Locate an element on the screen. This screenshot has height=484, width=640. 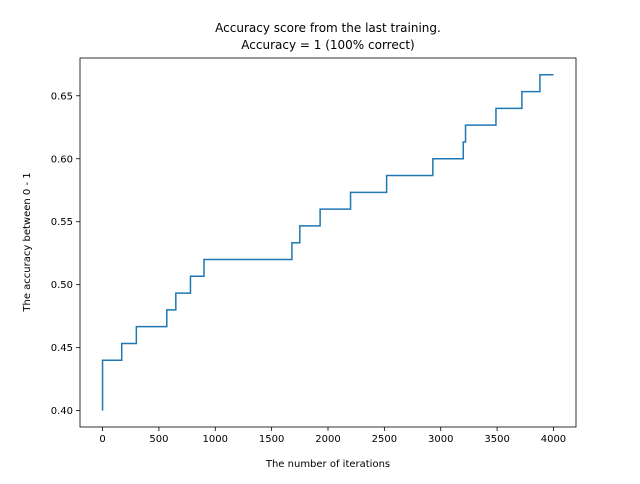
x-tick-label: 2500 is located at coordinates (384, 439).